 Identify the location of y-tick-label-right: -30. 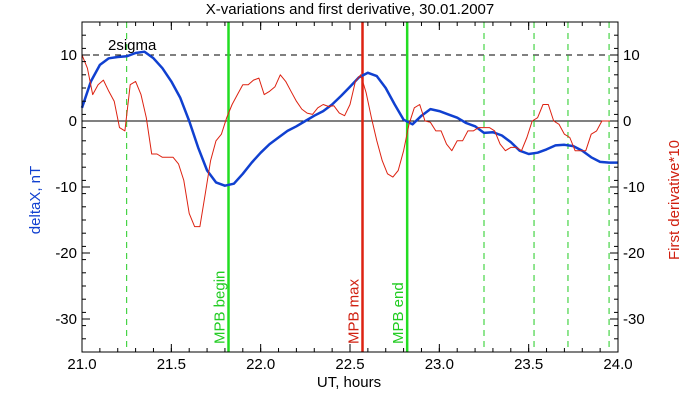
(634, 319).